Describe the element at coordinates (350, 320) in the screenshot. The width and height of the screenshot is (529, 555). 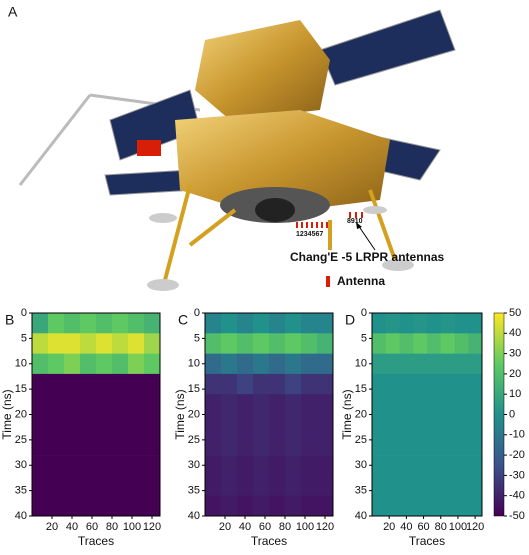
I see `panel-label: D` at that location.